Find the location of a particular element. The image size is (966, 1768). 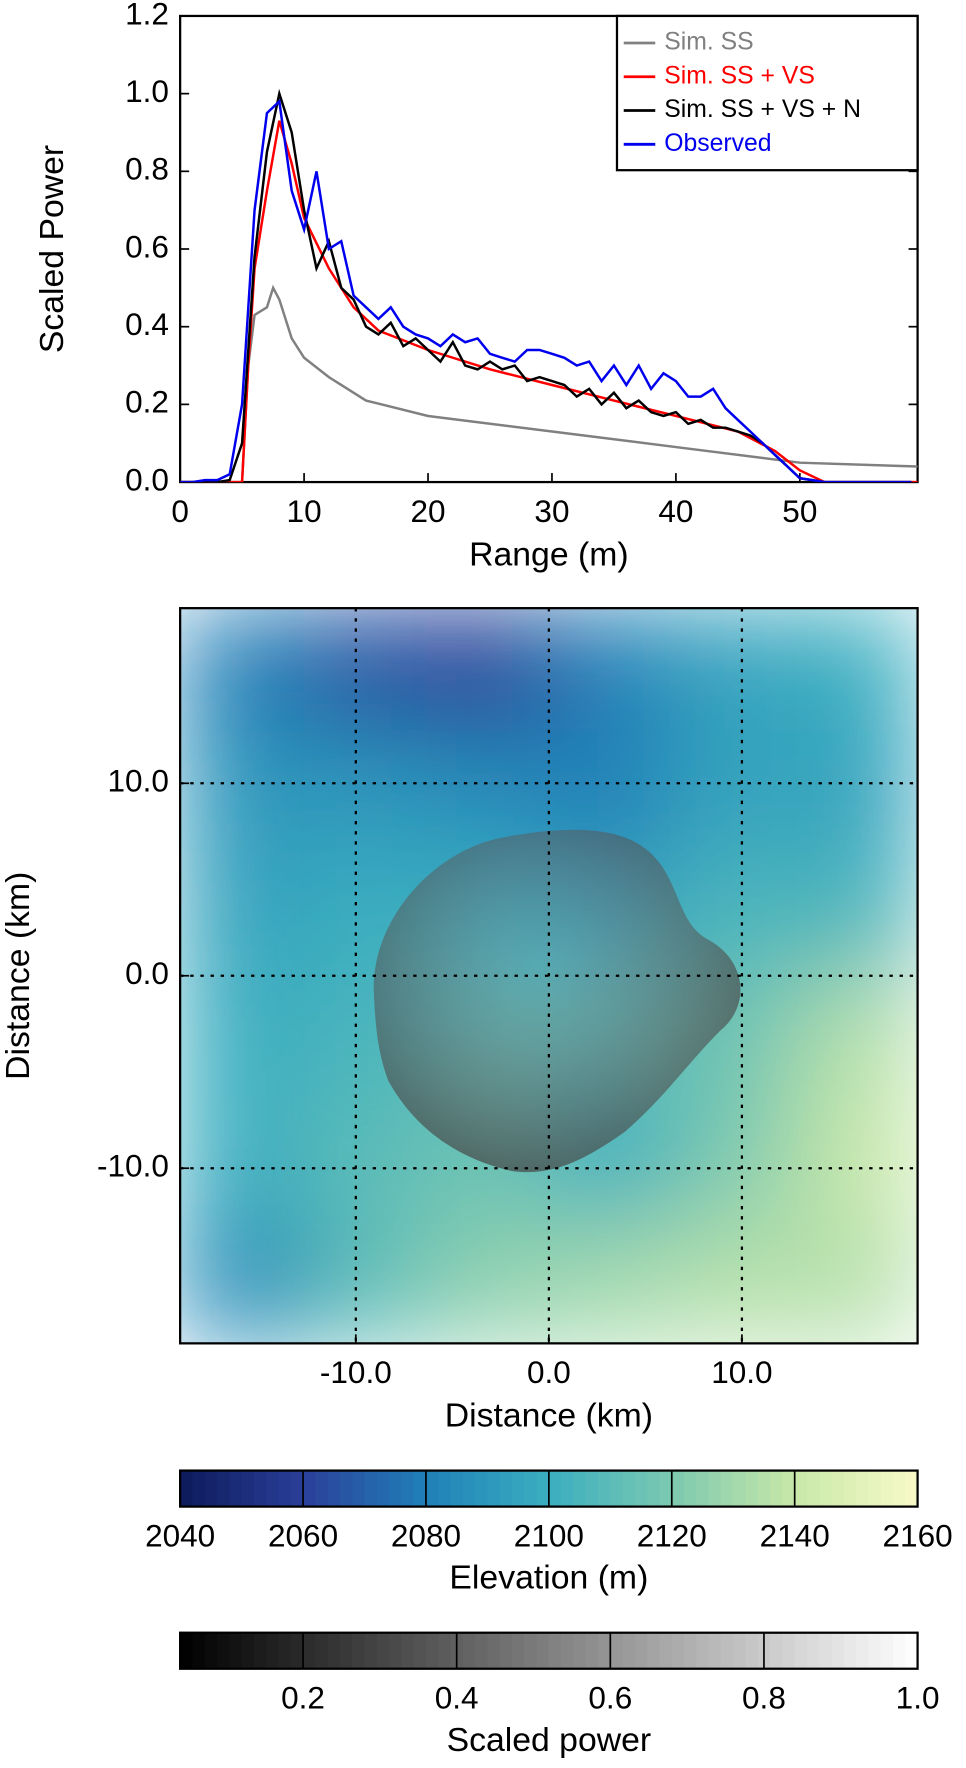

y-tick-label: 0.4 is located at coordinates (147, 324).